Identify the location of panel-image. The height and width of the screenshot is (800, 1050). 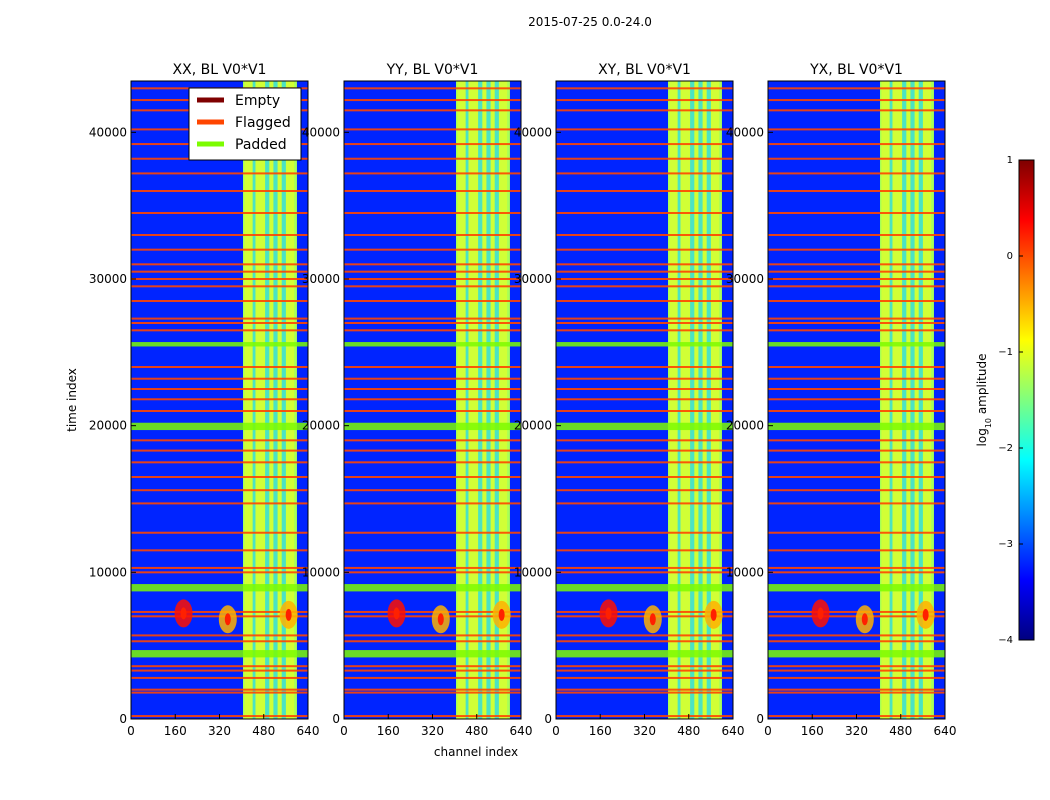
(856, 400).